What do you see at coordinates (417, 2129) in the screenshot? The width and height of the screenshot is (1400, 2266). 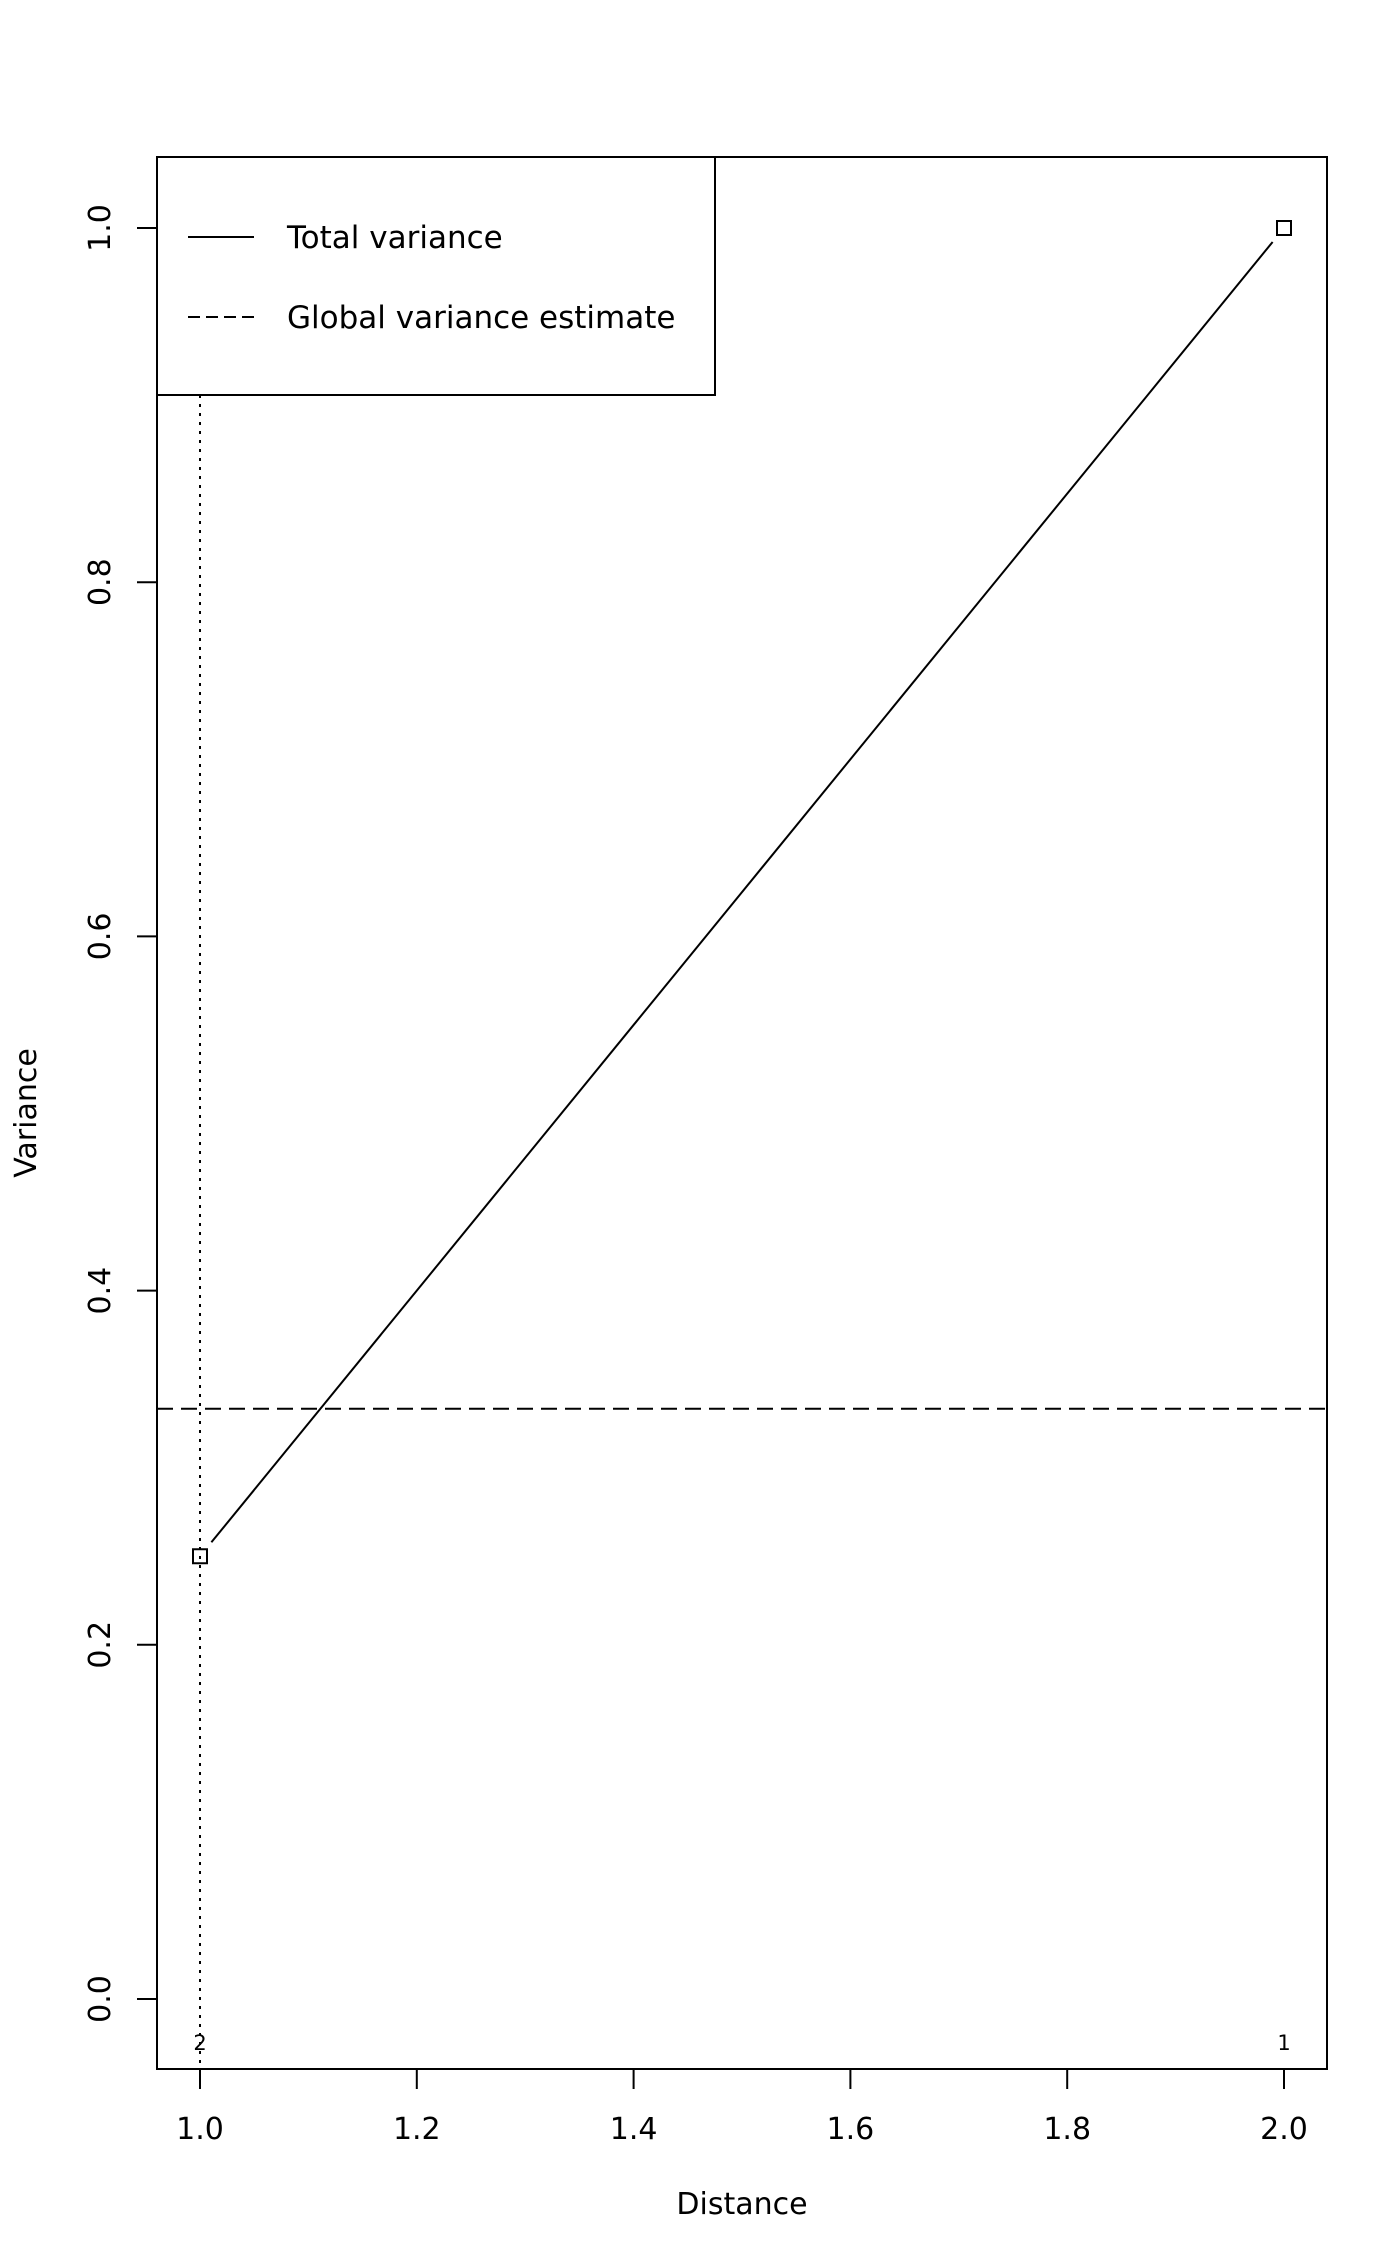 I see `x-tick-label: 1.2` at bounding box center [417, 2129].